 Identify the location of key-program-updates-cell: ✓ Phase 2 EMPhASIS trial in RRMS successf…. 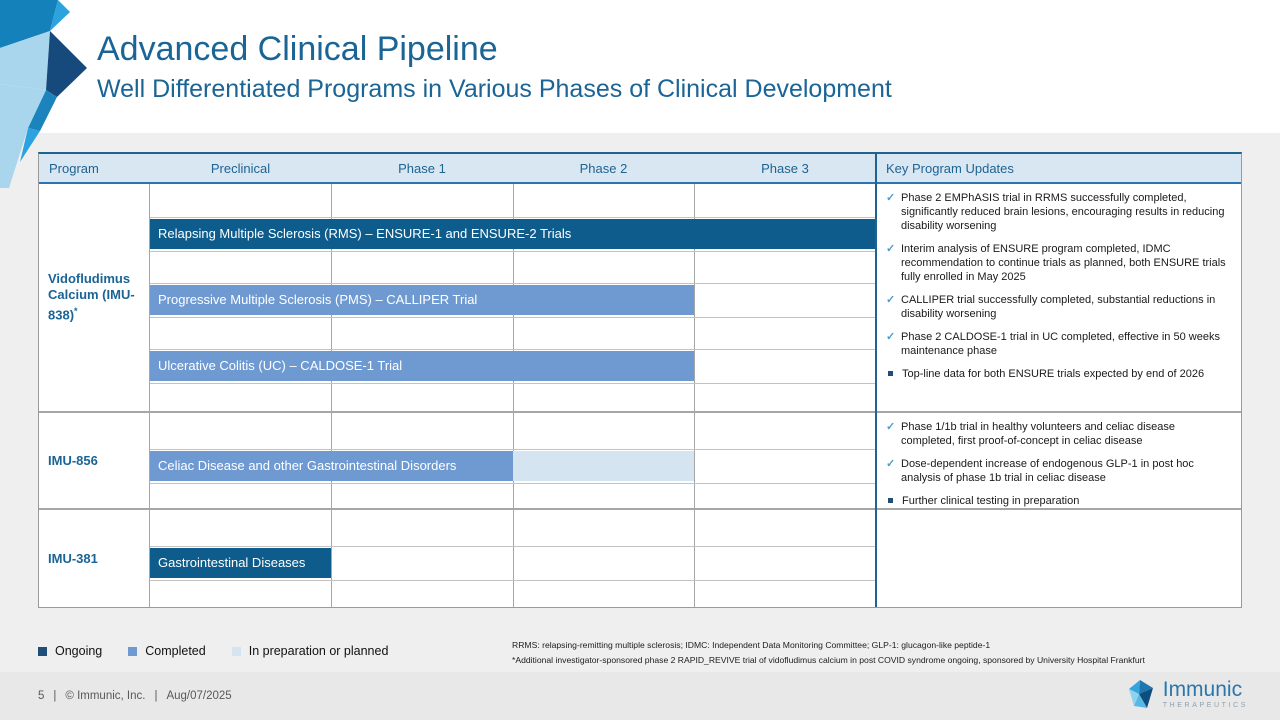
(1059, 297).